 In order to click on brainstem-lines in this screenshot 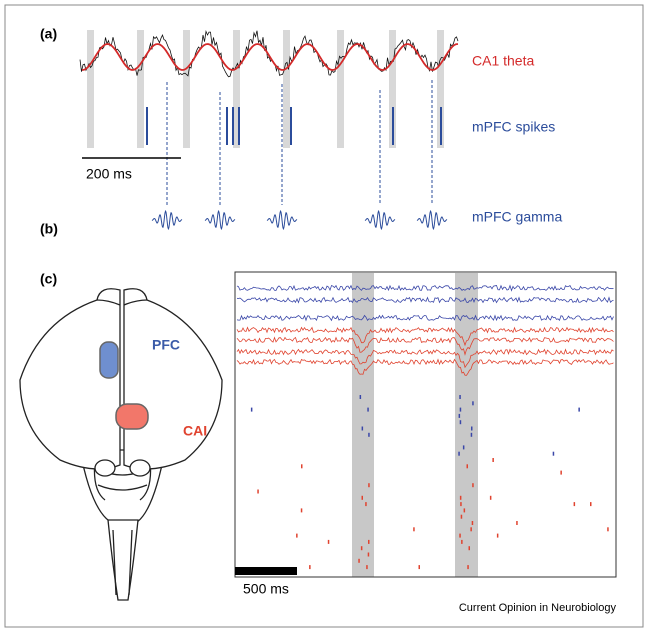, I will do `click(122, 562)`.